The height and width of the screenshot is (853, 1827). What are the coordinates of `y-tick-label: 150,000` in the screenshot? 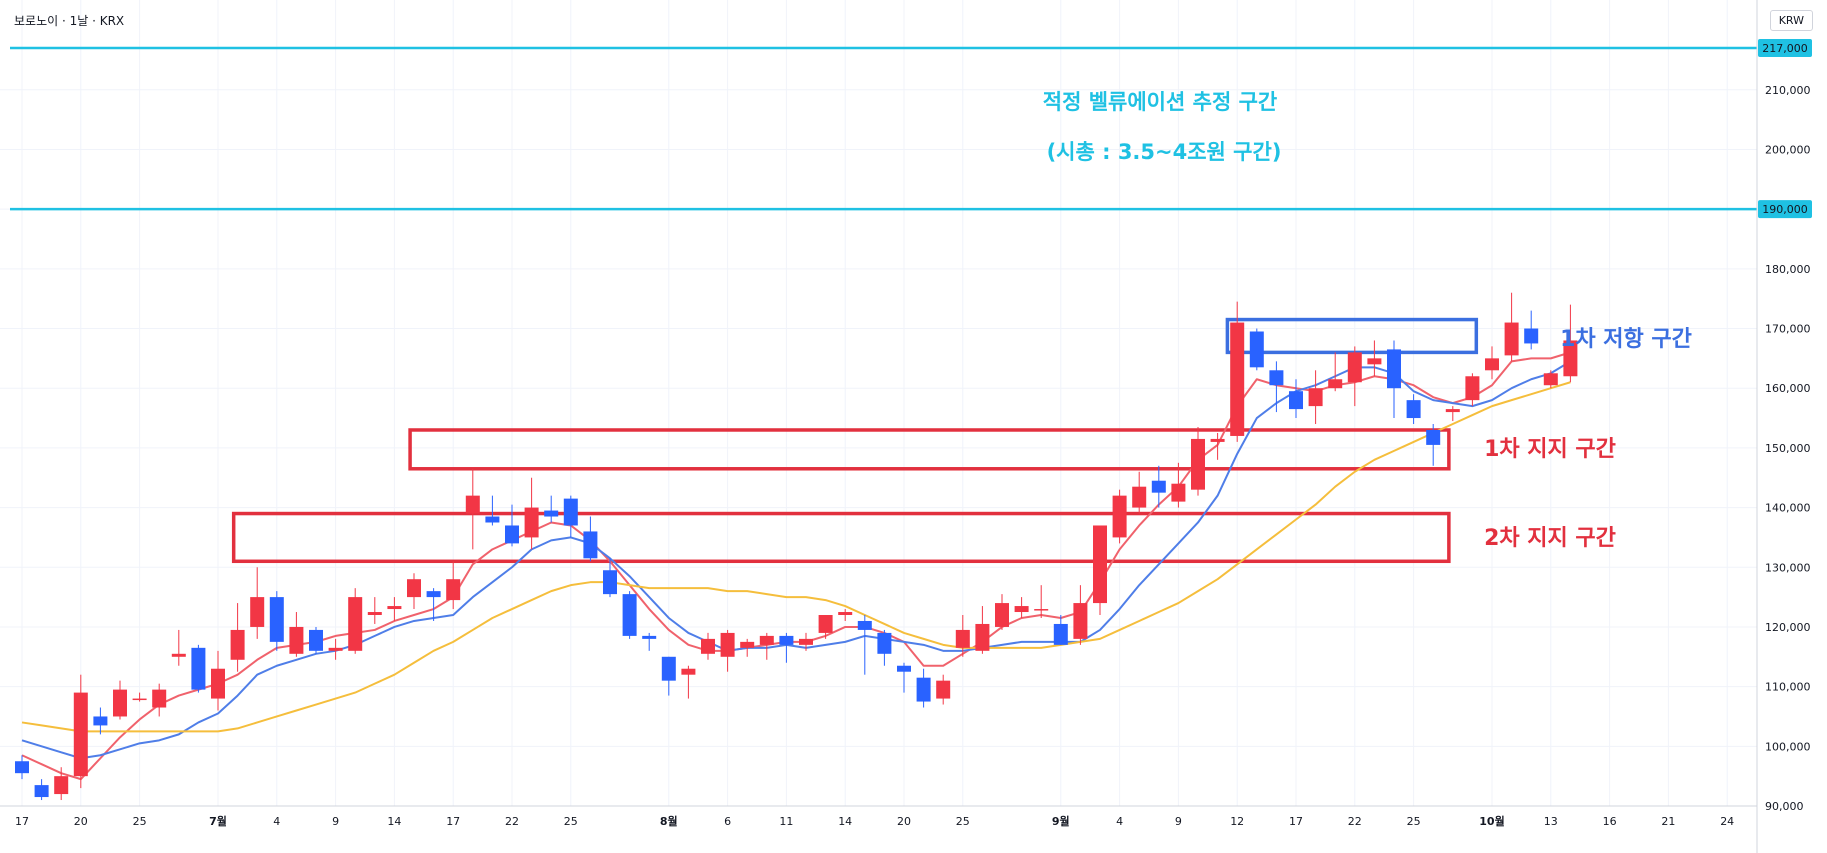 It's located at (1788, 448).